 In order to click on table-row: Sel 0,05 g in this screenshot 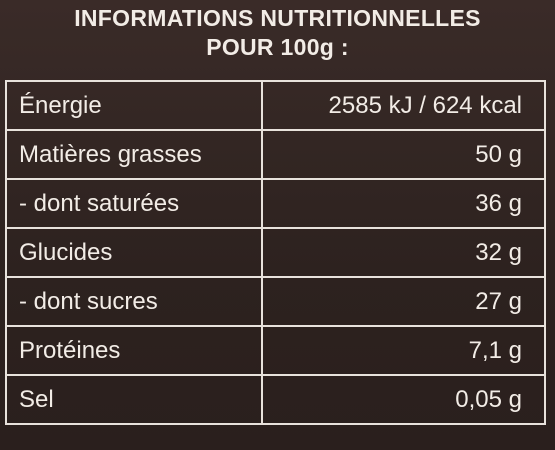, I will do `click(275, 399)`.